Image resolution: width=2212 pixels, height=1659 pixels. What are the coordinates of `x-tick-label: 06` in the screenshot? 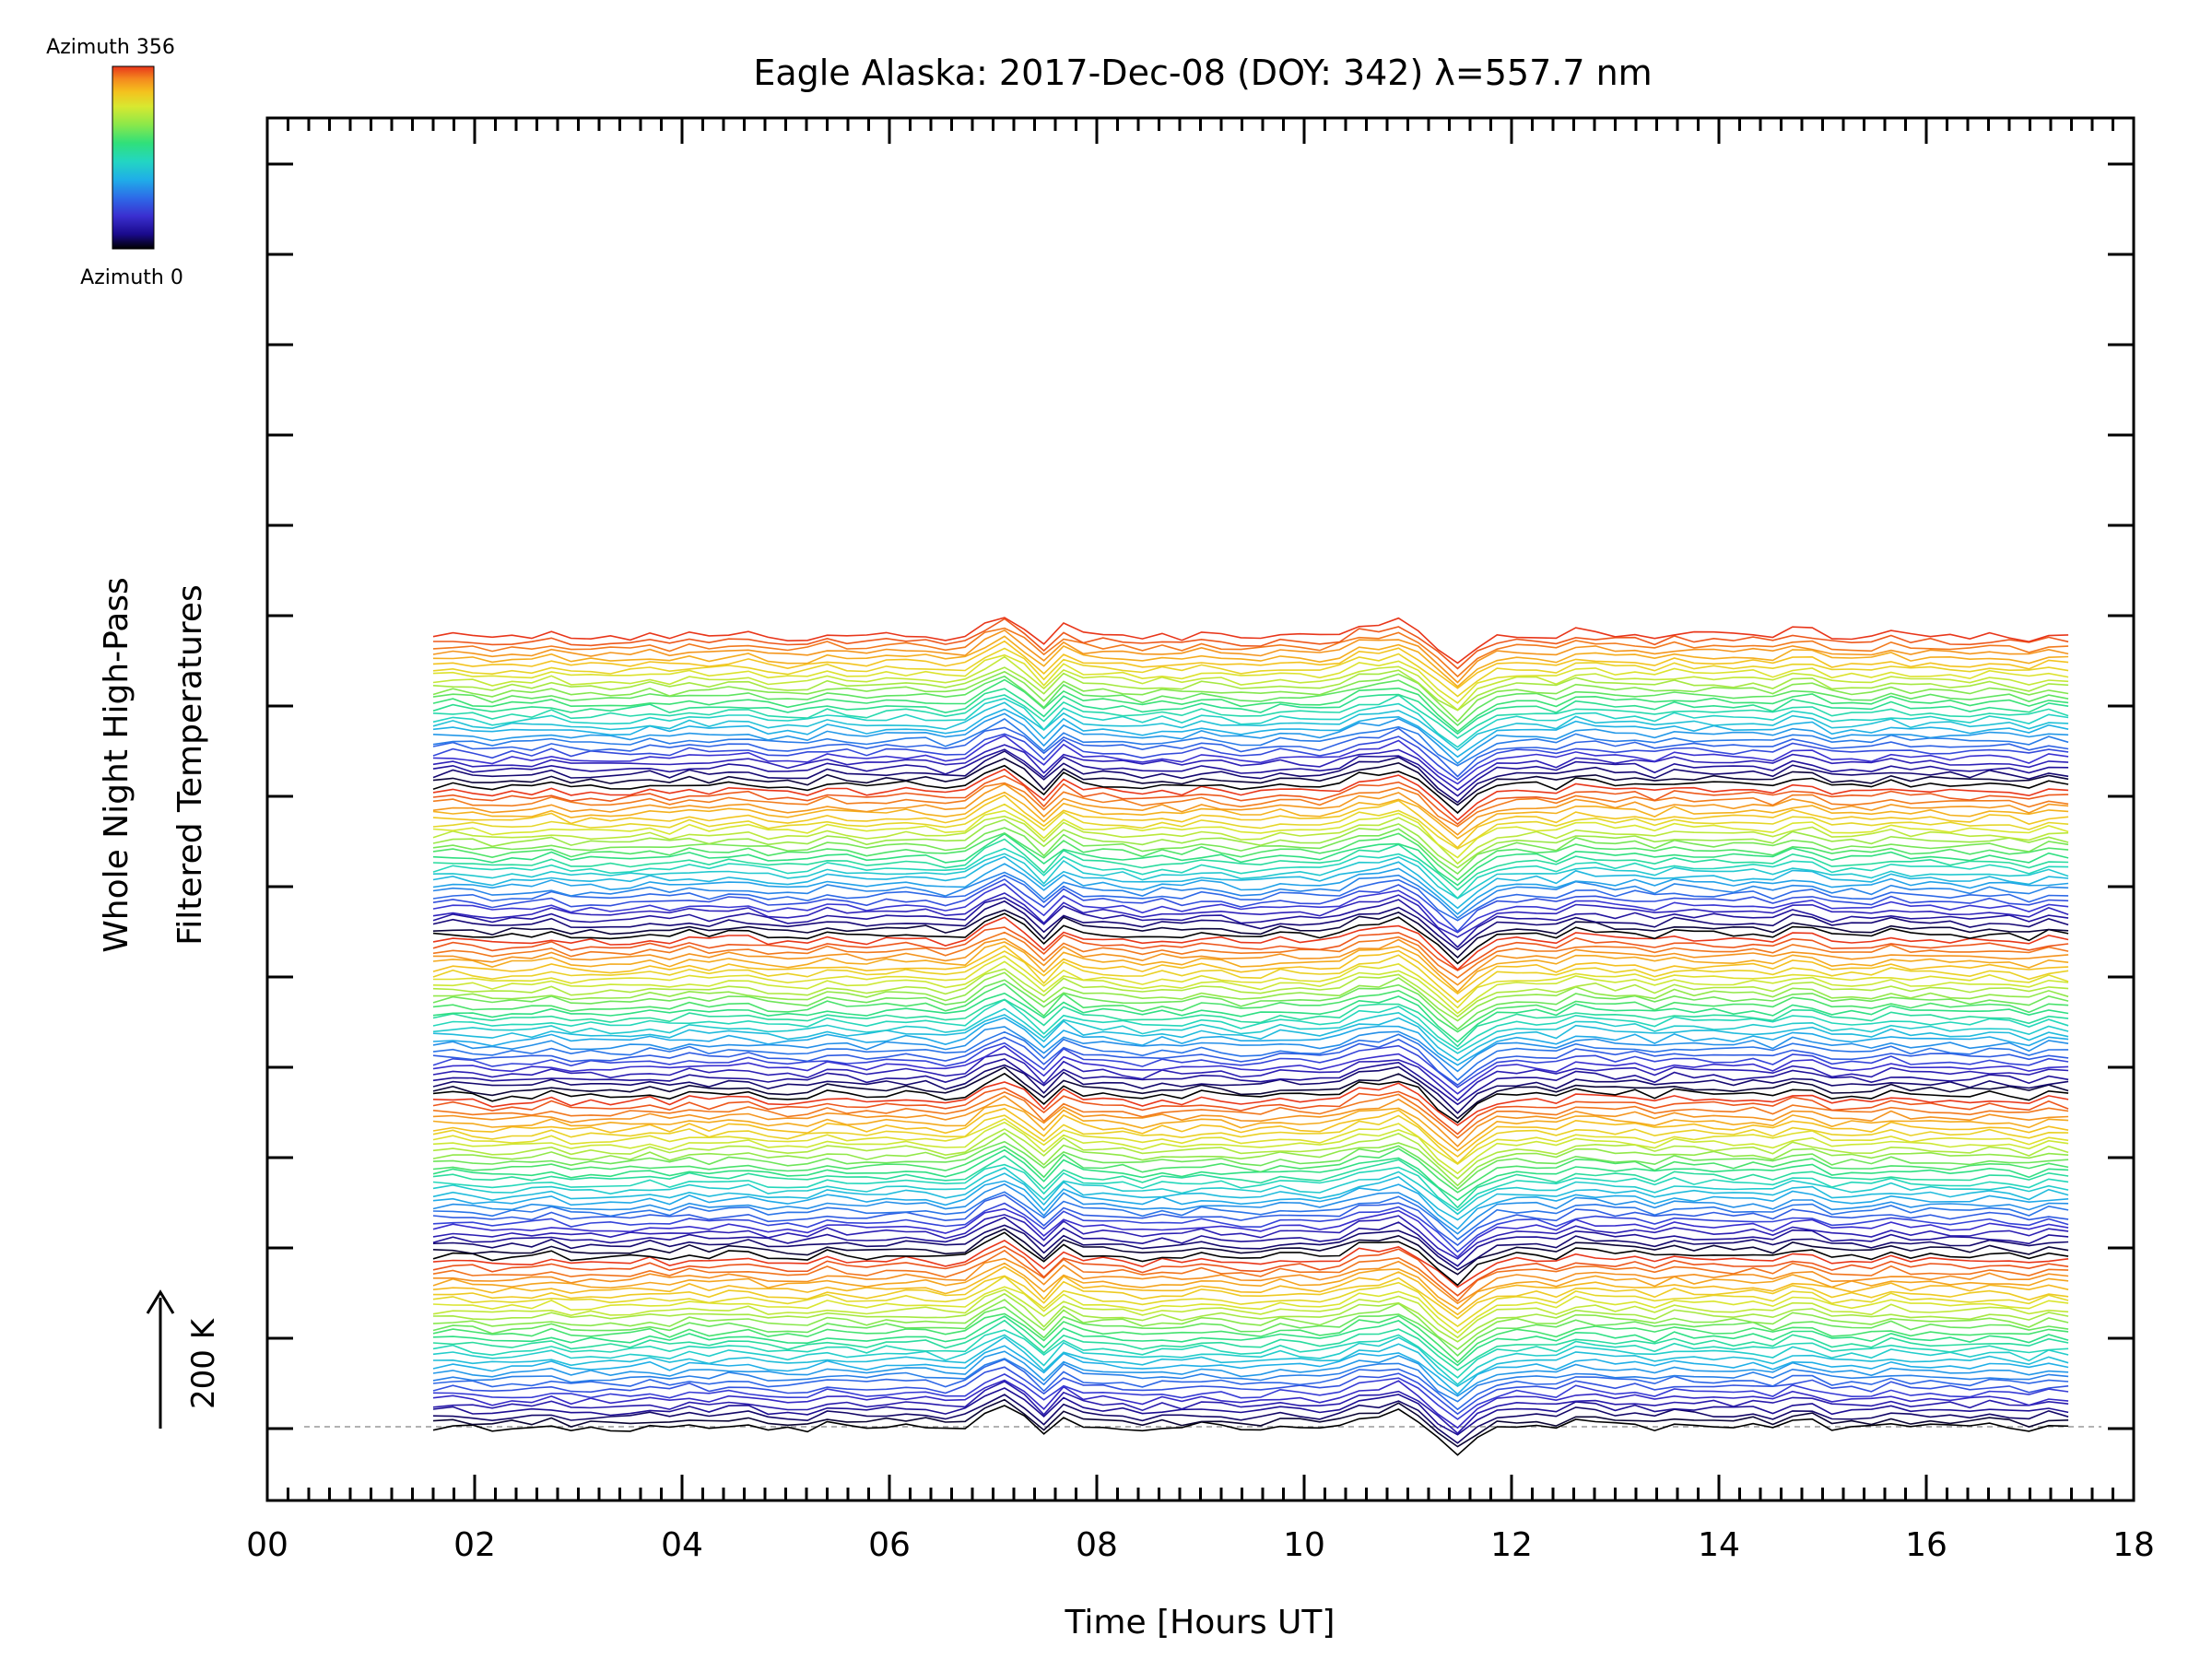 It's located at (889, 1545).